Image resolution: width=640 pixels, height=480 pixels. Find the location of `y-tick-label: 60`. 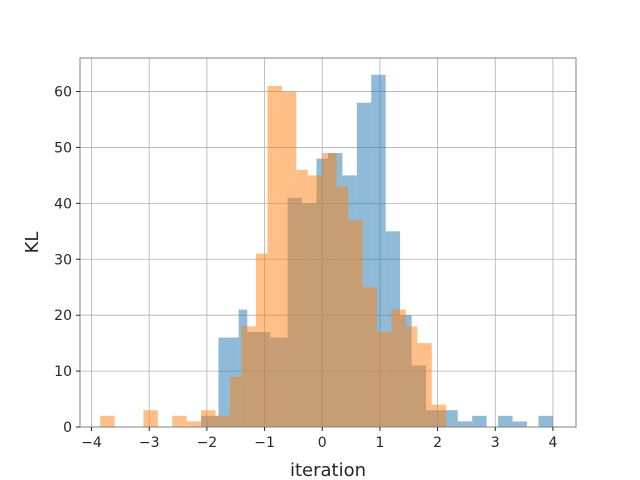

y-tick-label: 60 is located at coordinates (63, 93).